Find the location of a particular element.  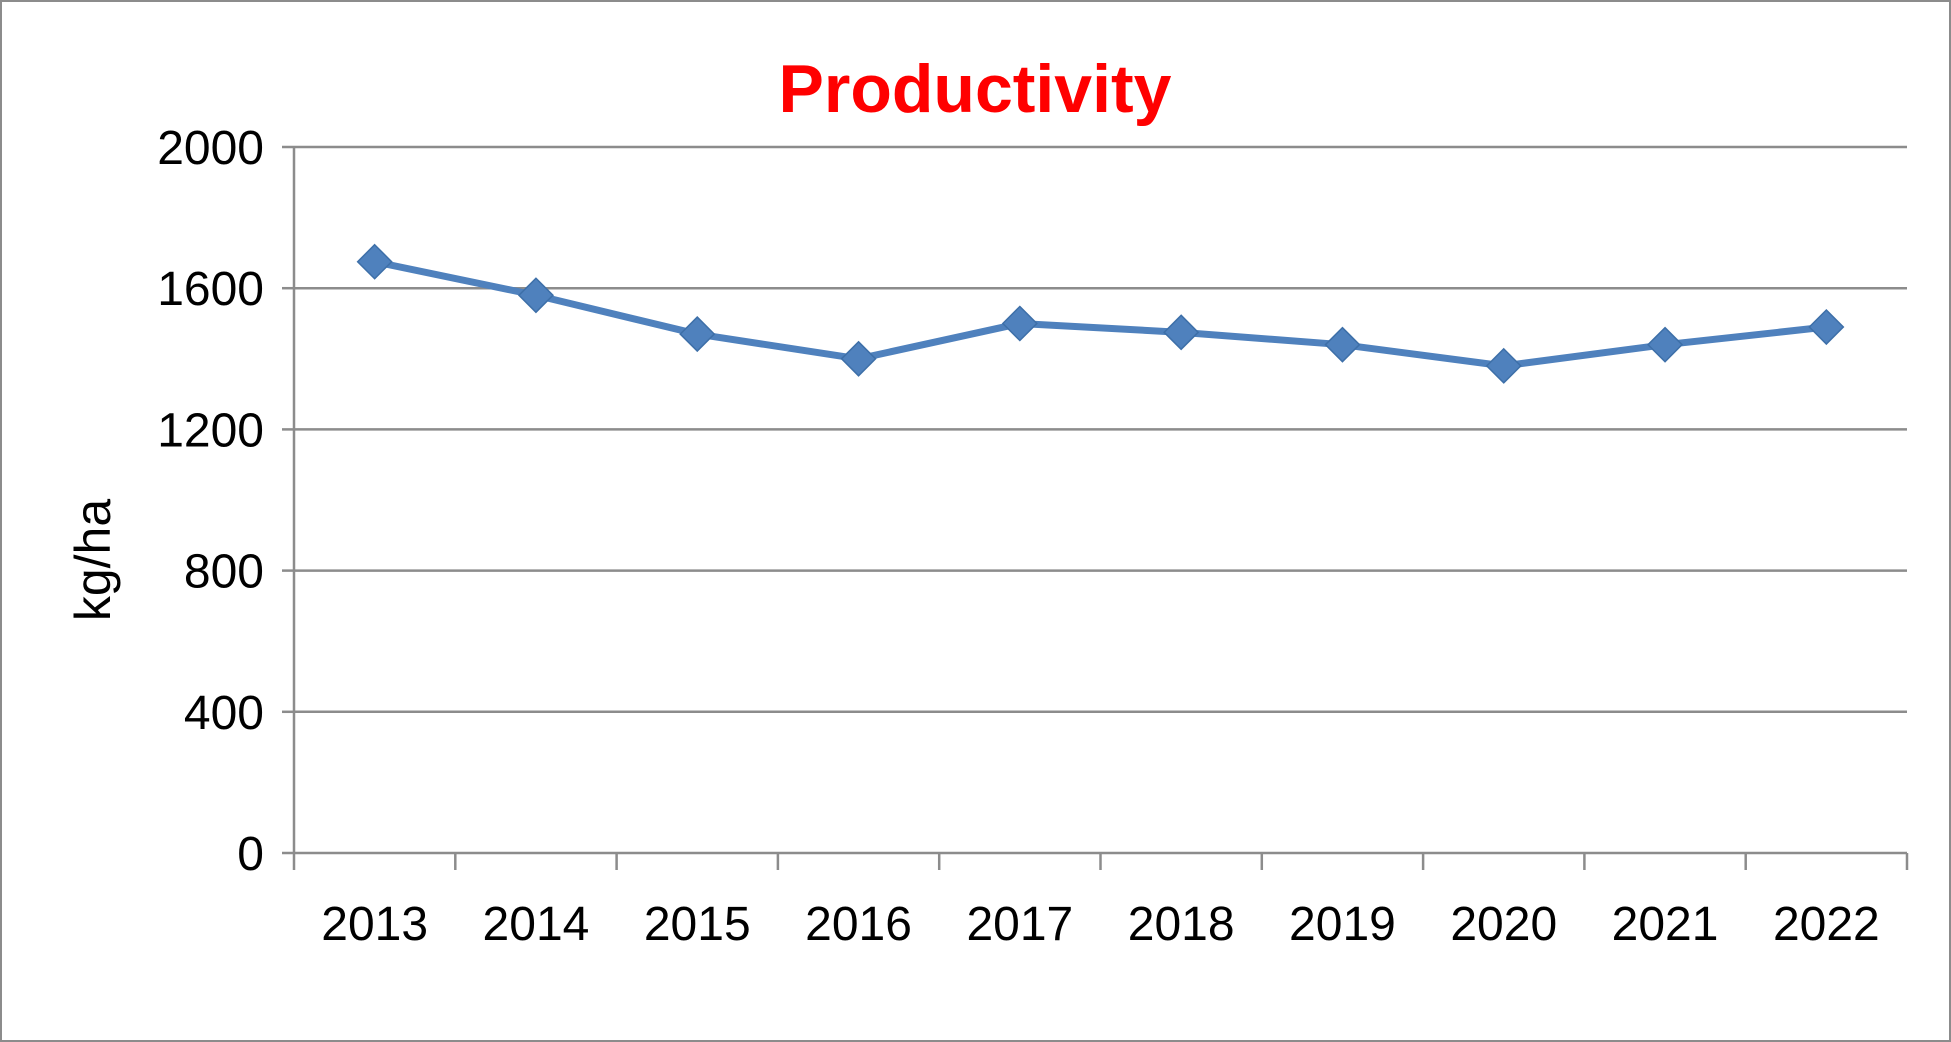

x-tick-label: 2018 is located at coordinates (1181, 924).